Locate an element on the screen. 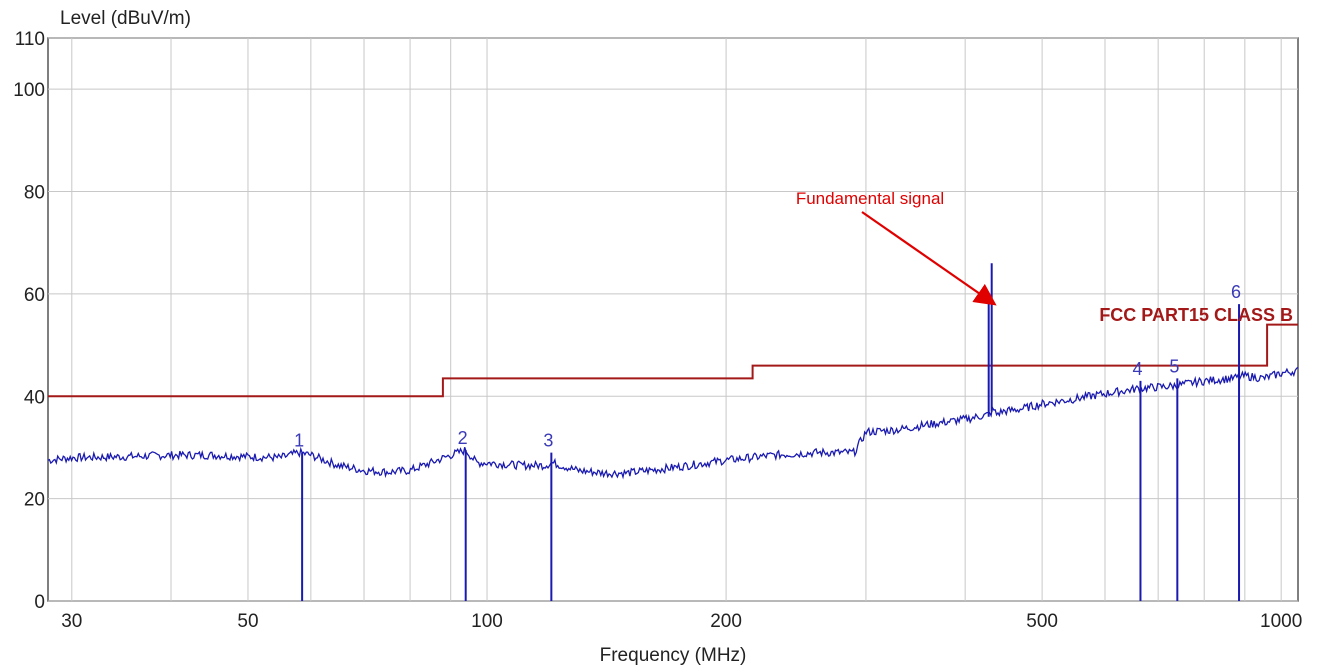 The image size is (1334, 668). y-tick-label: 100 is located at coordinates (29, 90).